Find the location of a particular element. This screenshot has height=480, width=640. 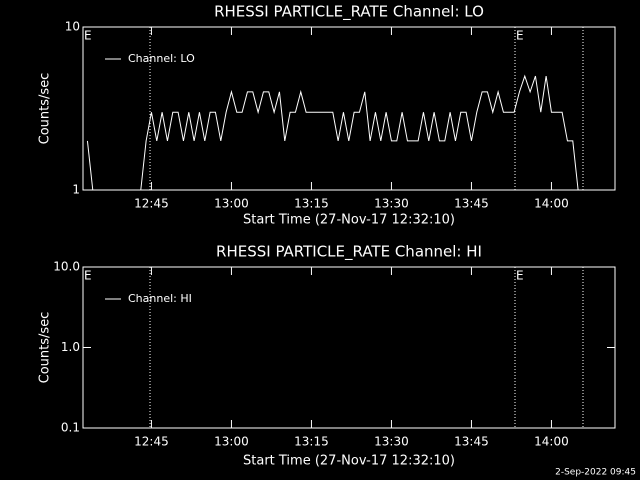

y-tick-label: 1.0 is located at coordinates (70, 347).